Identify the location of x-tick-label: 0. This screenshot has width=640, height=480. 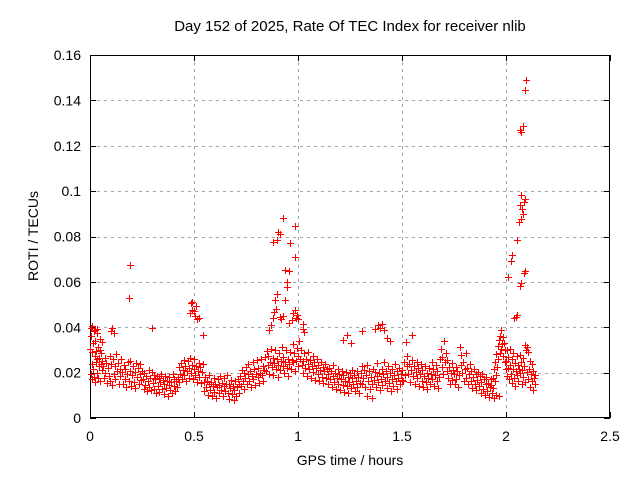
(90, 436).